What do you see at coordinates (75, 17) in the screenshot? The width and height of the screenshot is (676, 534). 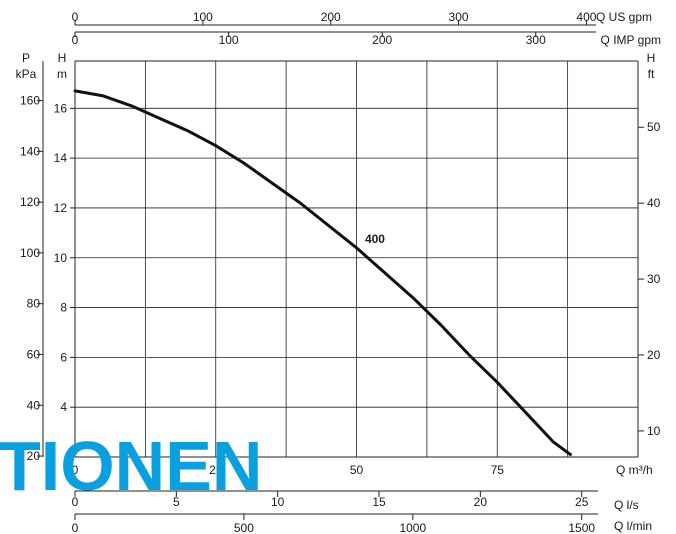 I see `q-usgpm-tick-label: 0` at bounding box center [75, 17].